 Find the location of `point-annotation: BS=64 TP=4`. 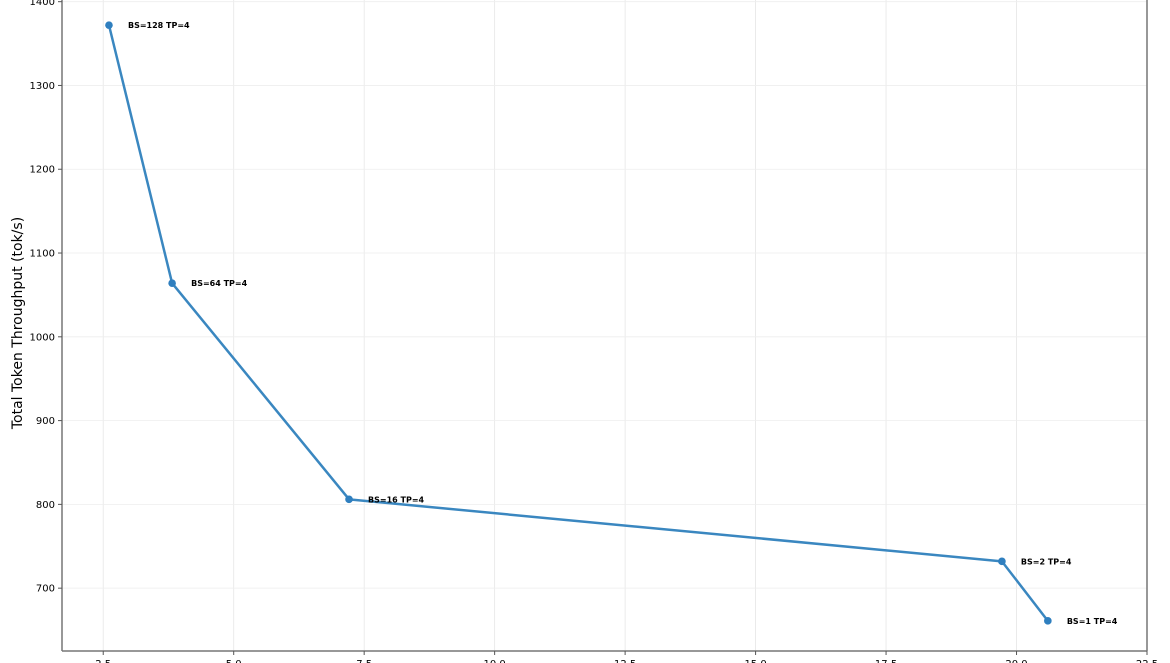

point-annotation: BS=64 TP=4 is located at coordinates (219, 283).